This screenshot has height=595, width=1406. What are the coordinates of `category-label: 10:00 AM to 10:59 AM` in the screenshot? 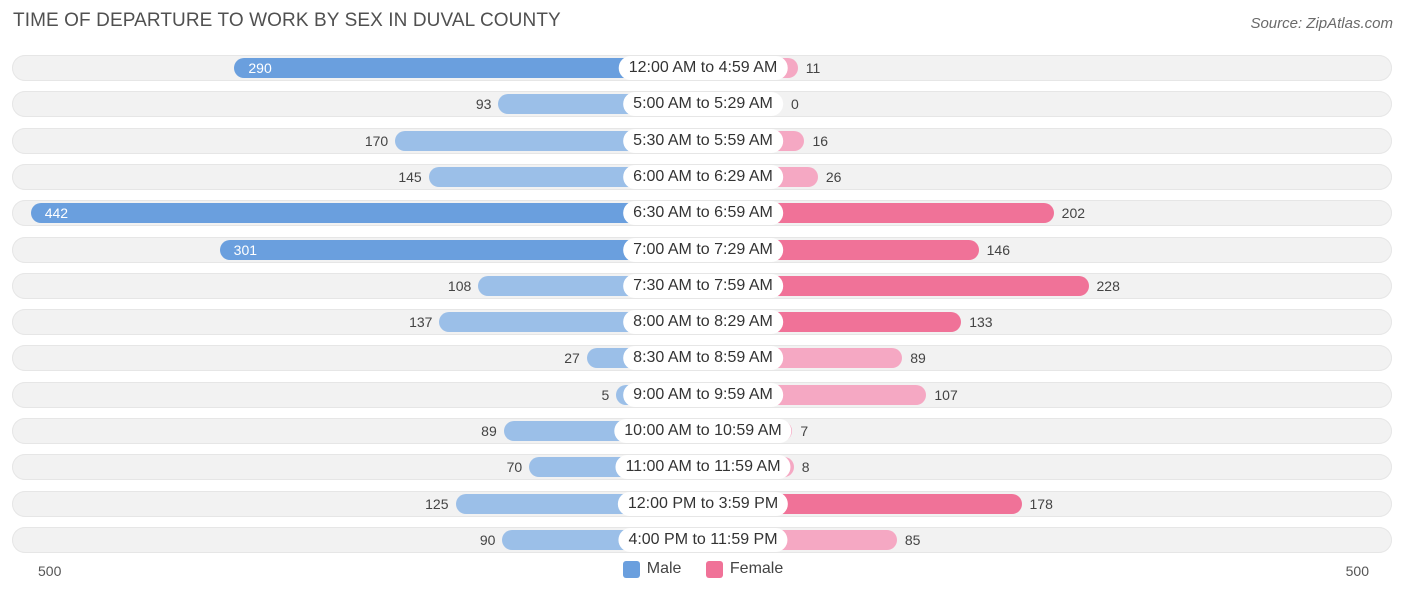 It's located at (703, 431).